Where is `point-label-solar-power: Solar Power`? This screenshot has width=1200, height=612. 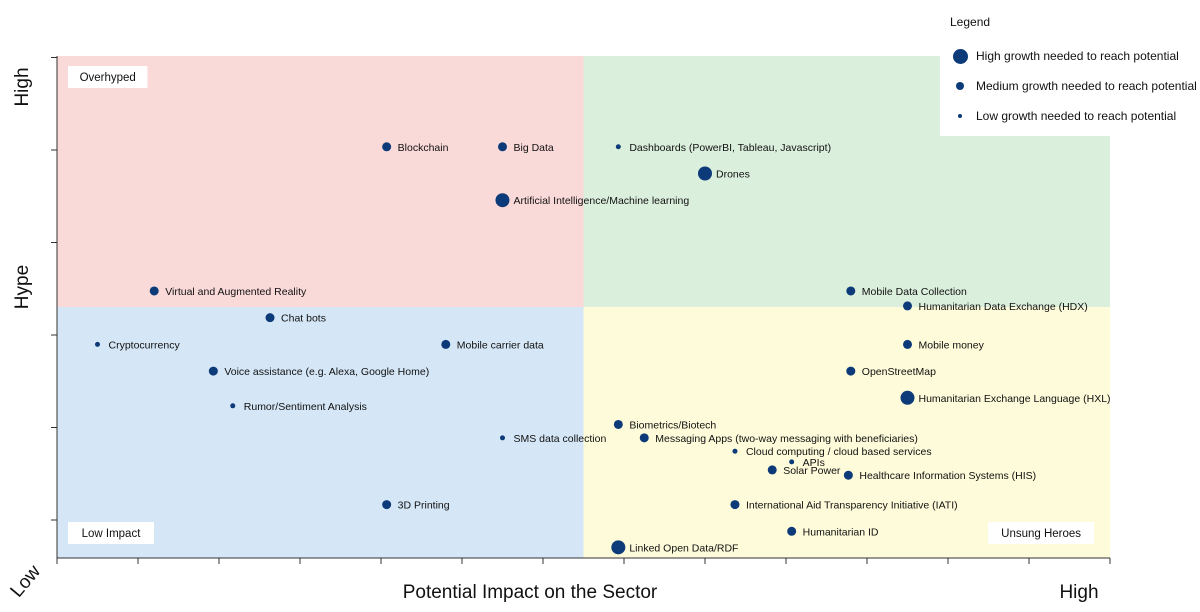 point-label-solar-power: Solar Power is located at coordinates (812, 471).